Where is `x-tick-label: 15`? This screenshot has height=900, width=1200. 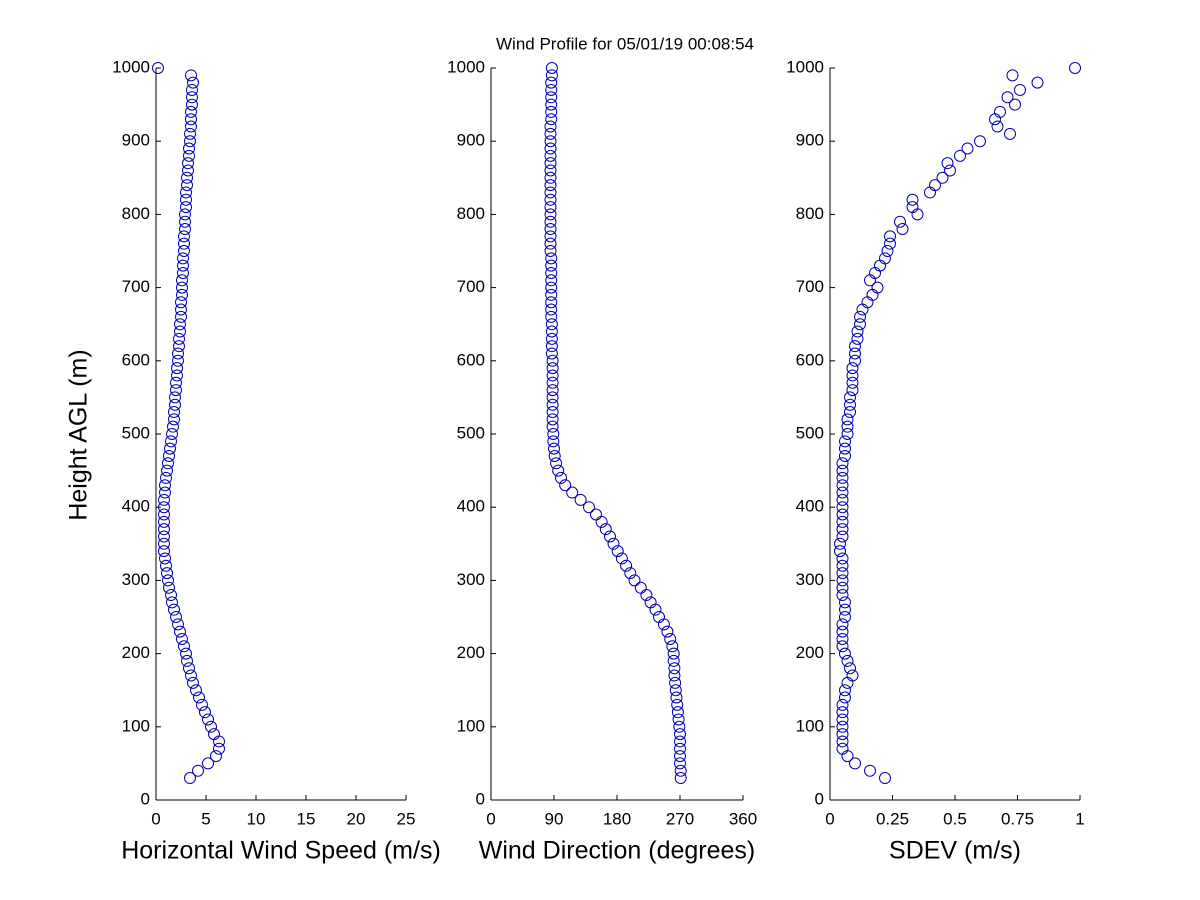 x-tick-label: 15 is located at coordinates (306, 818).